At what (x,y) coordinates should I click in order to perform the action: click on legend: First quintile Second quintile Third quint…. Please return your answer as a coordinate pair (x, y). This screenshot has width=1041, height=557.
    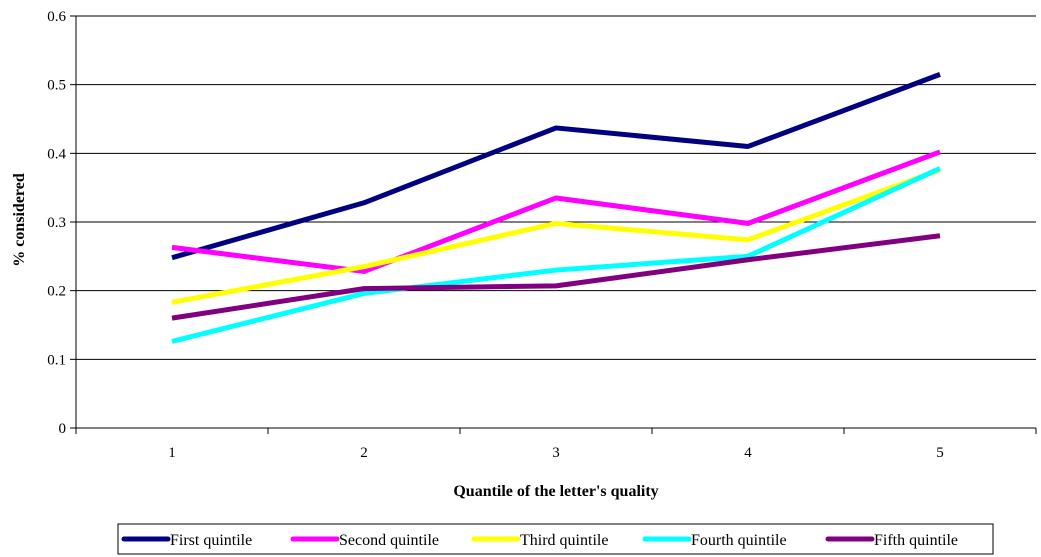
    Looking at the image, I should click on (555, 539).